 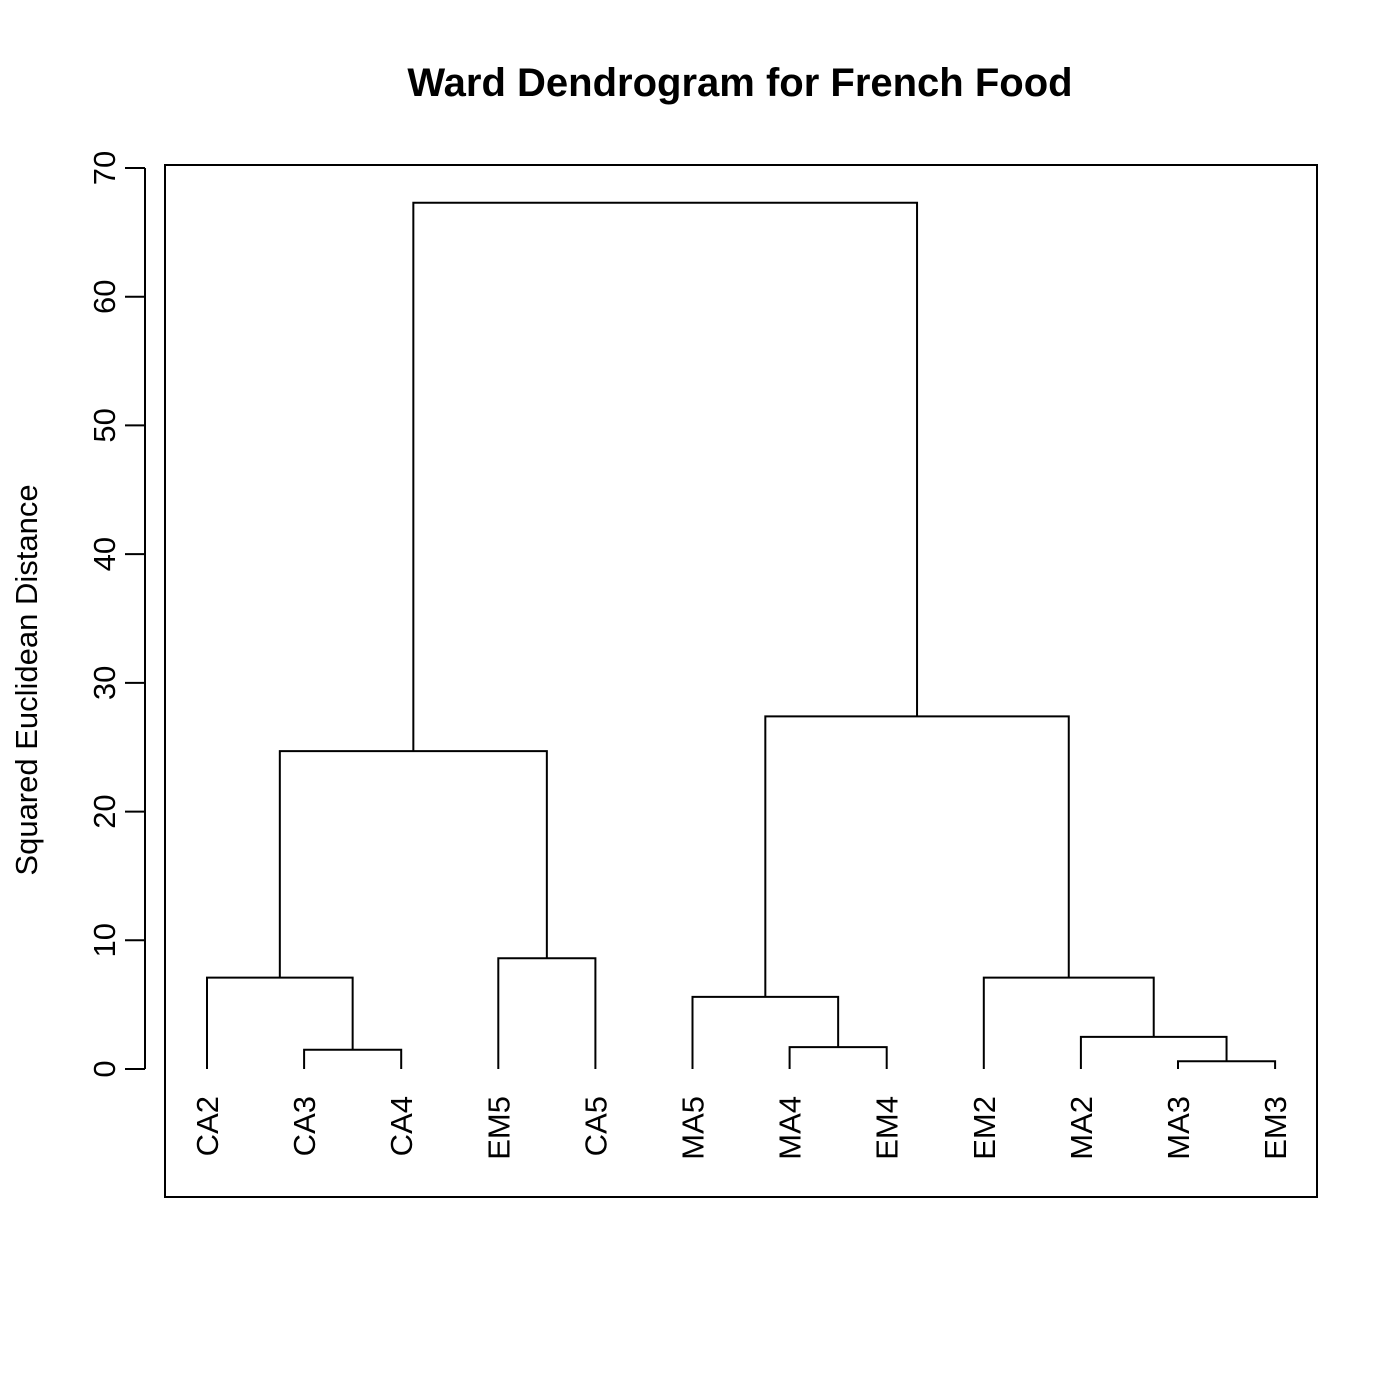 What do you see at coordinates (104, 168) in the screenshot?
I see `y-tick-label: 70` at bounding box center [104, 168].